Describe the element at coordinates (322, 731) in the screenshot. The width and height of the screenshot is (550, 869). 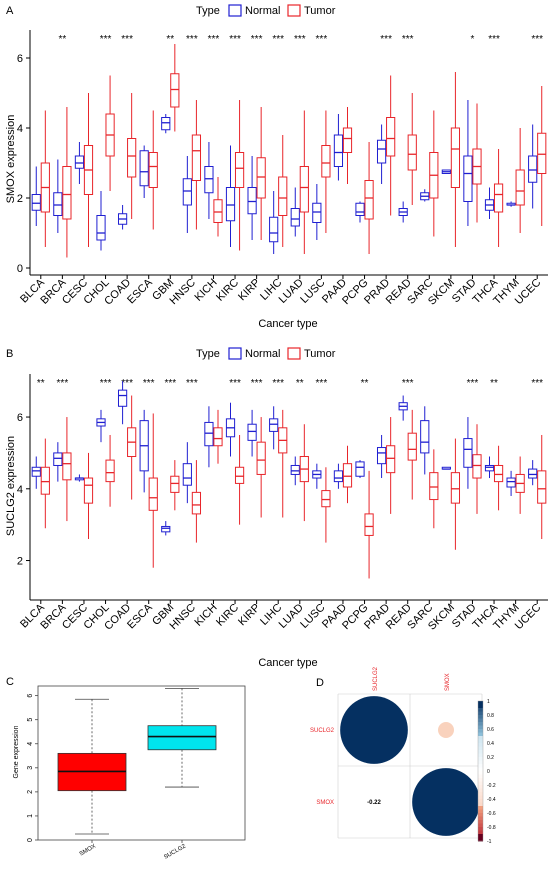
I see `row-label: SUCLG2` at that location.